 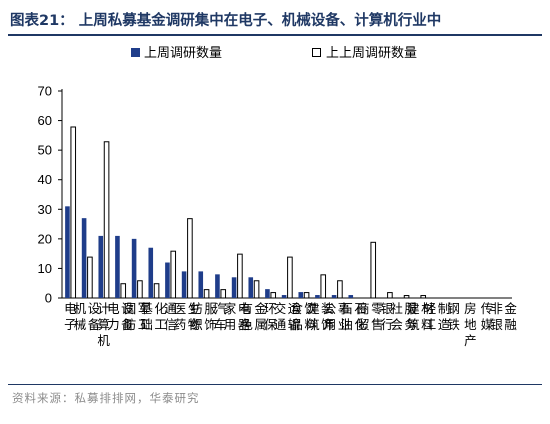 What do you see at coordinates (470, 324) in the screenshot?
I see `x-category-label: 房地产` at bounding box center [470, 324].